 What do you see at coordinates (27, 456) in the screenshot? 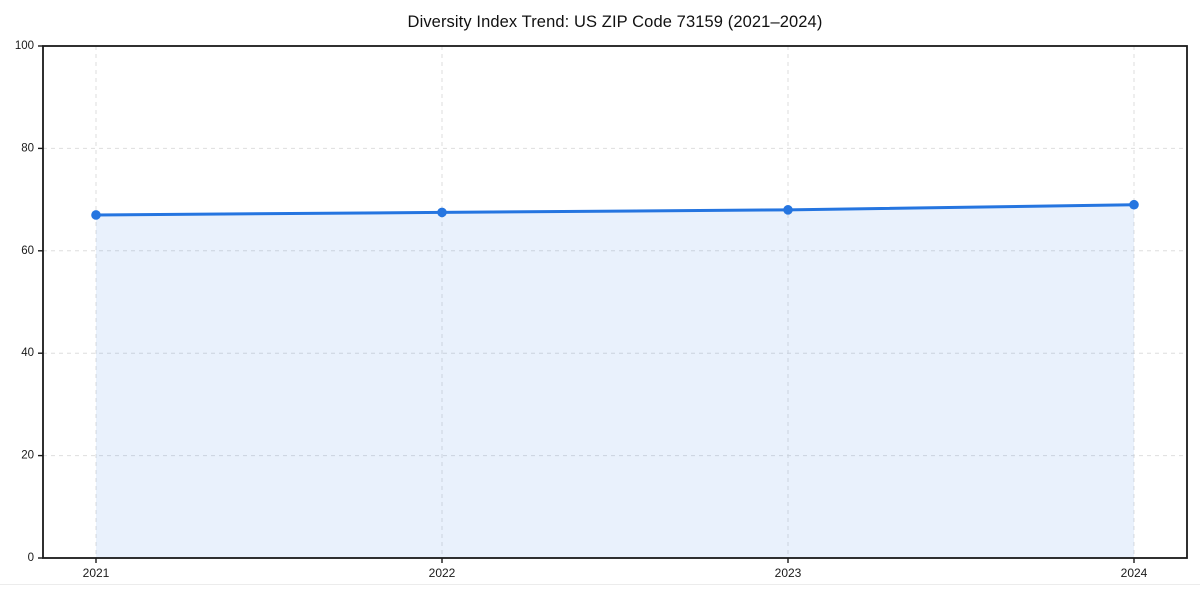
I see `y-tick-label: 20` at bounding box center [27, 456].